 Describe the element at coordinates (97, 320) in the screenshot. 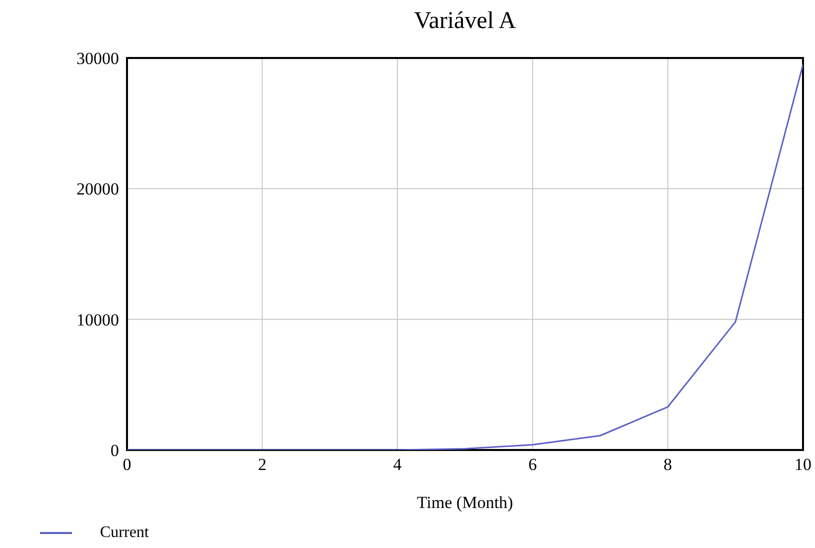

I see `y-tick-label: 10000` at that location.